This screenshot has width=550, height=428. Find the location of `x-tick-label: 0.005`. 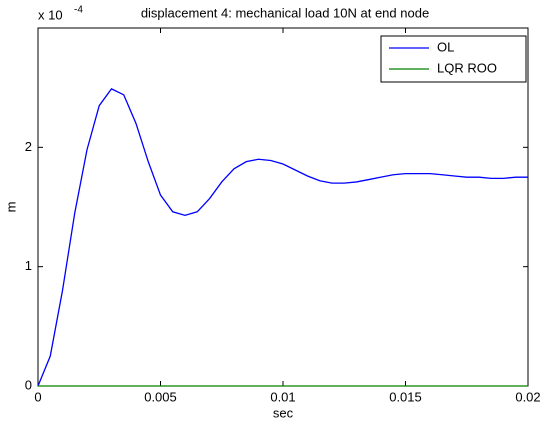

x-tick-label: 0.005 is located at coordinates (160, 396).